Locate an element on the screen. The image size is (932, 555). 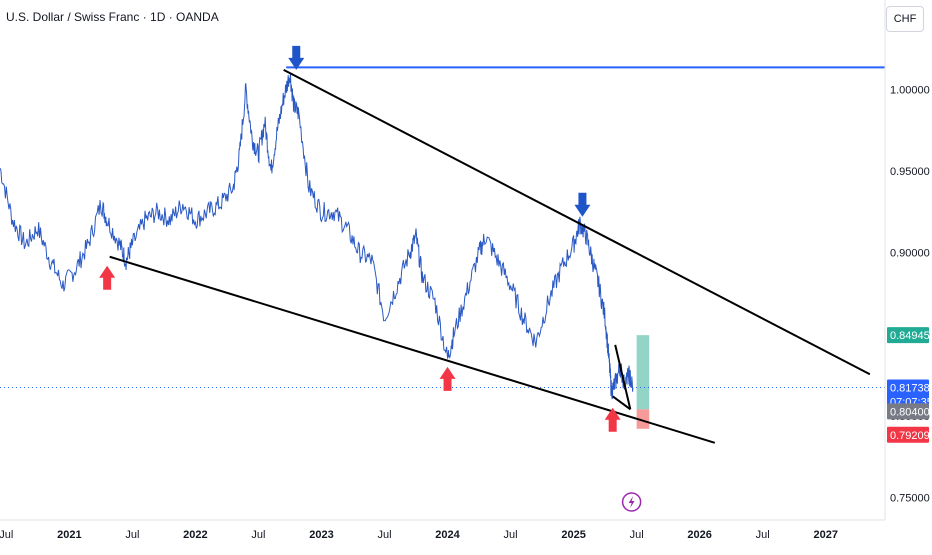
profit-zone is located at coordinates (643, 372).